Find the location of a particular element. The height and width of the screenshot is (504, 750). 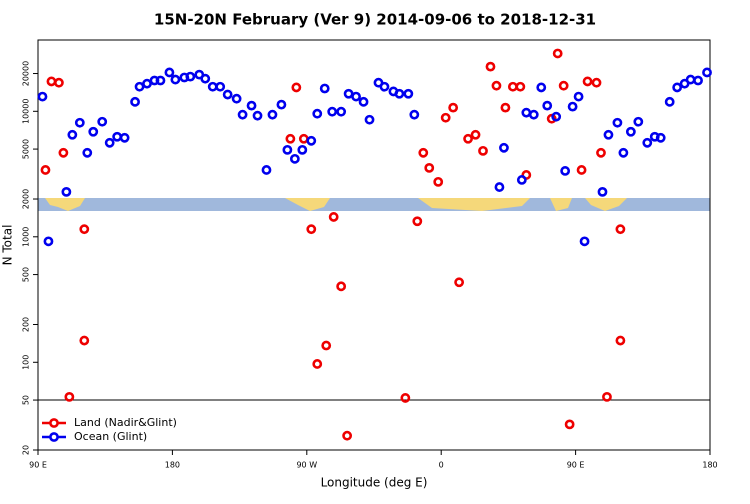

map-strip is located at coordinates (374, 204).